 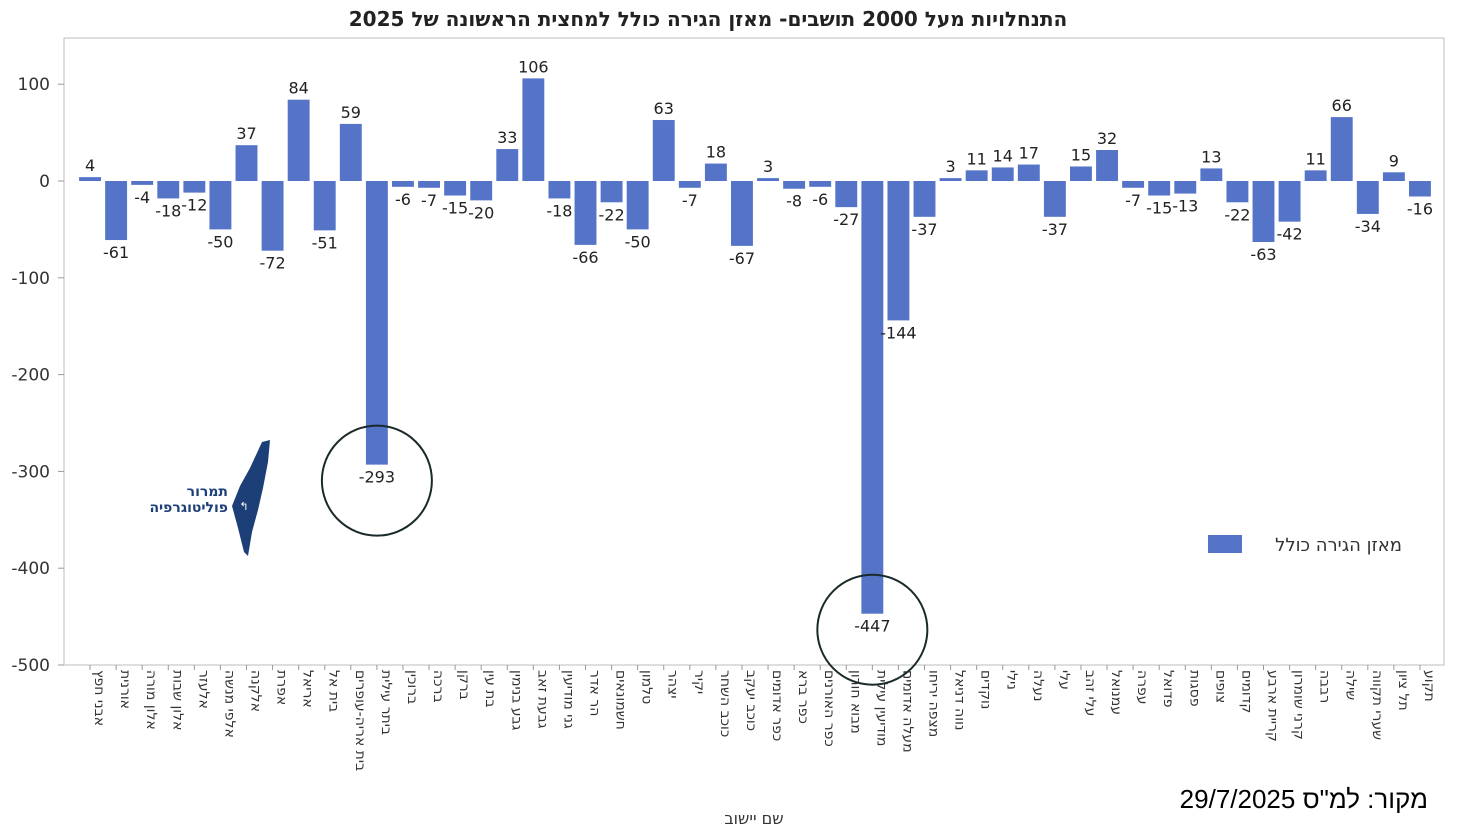 What do you see at coordinates (872, 626) in the screenshot?
I see `value-label: -447` at bounding box center [872, 626].